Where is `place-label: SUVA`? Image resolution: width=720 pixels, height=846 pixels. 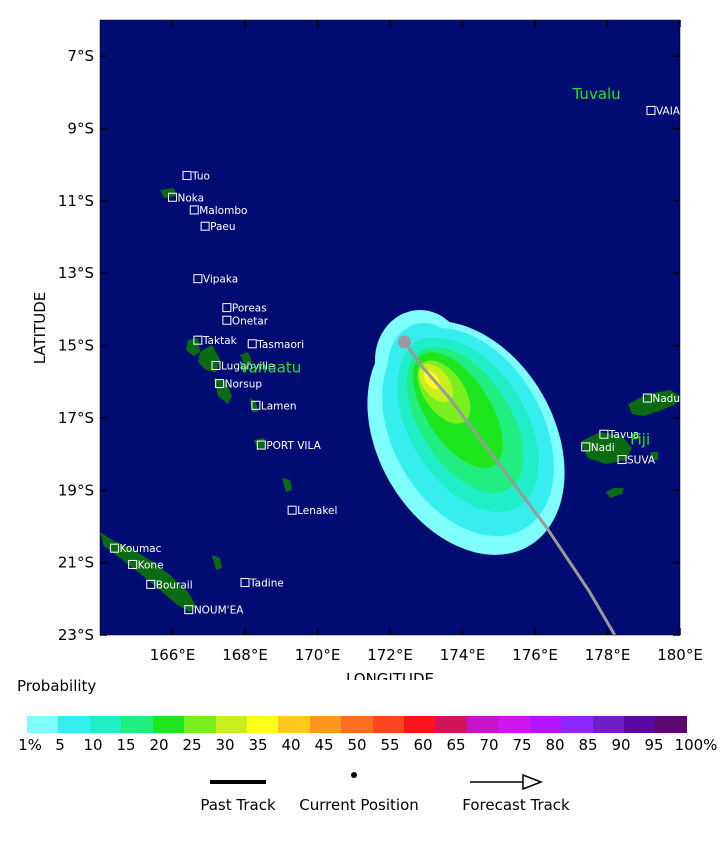
place-label: SUVA is located at coordinates (641, 461).